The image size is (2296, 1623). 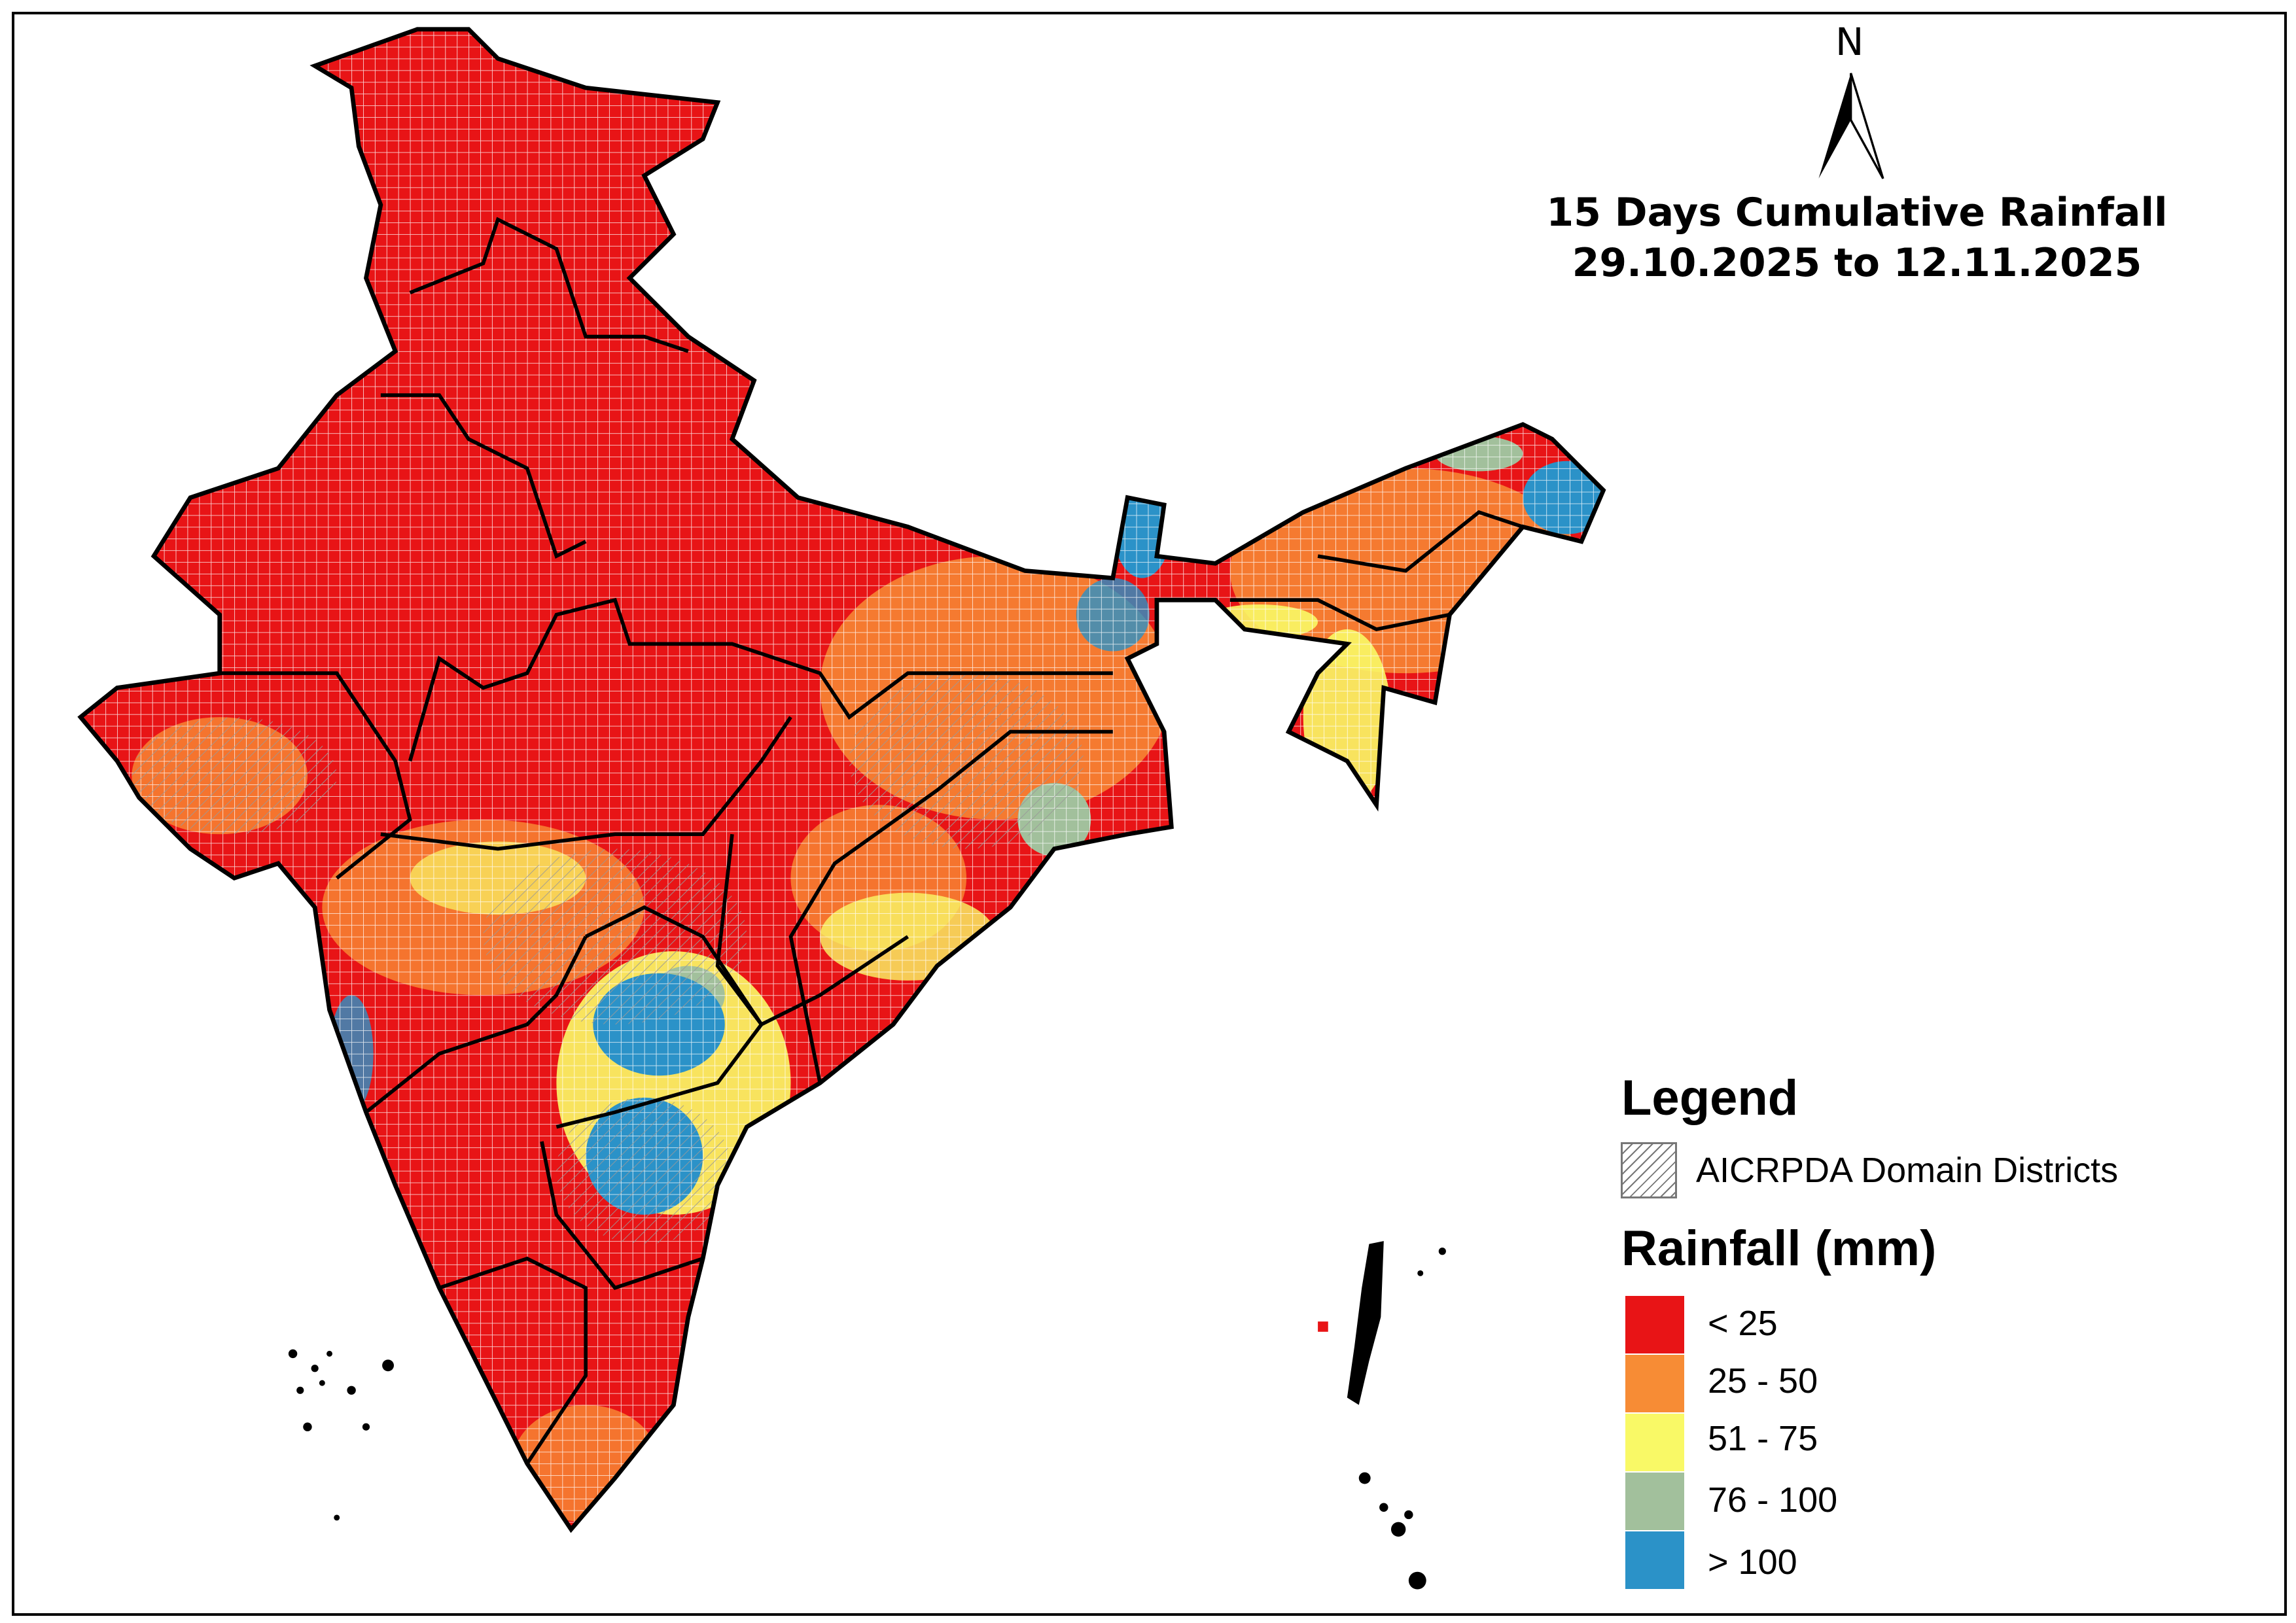 I want to click on class-label: 25 - 50, so click(x=1763, y=1381).